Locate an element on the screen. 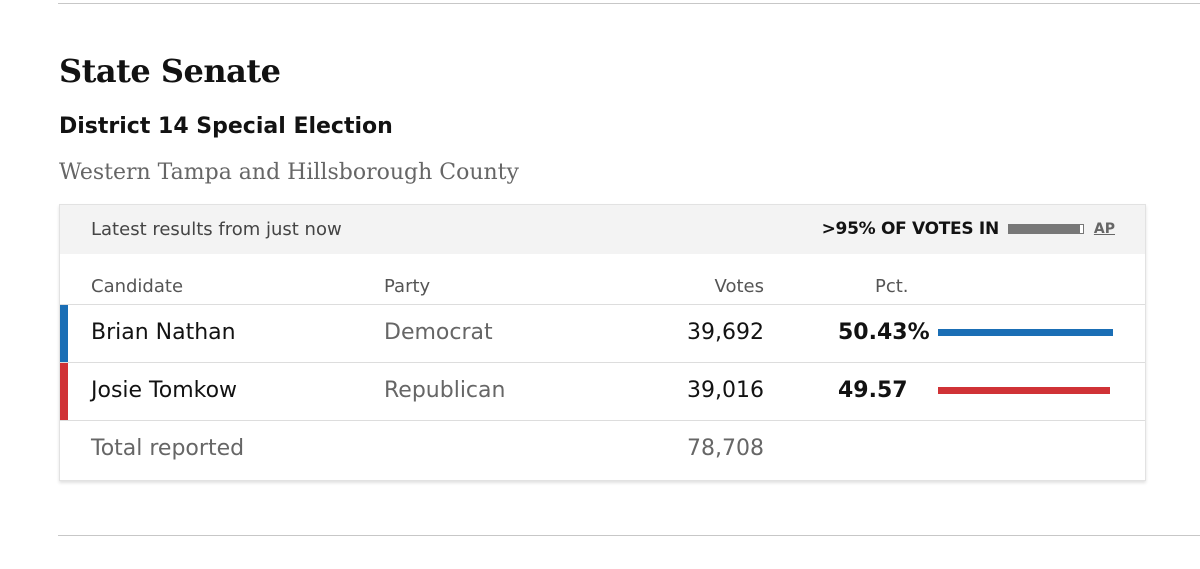 The width and height of the screenshot is (1200, 569). candidate-name: Josie Tomkow is located at coordinates (164, 390).